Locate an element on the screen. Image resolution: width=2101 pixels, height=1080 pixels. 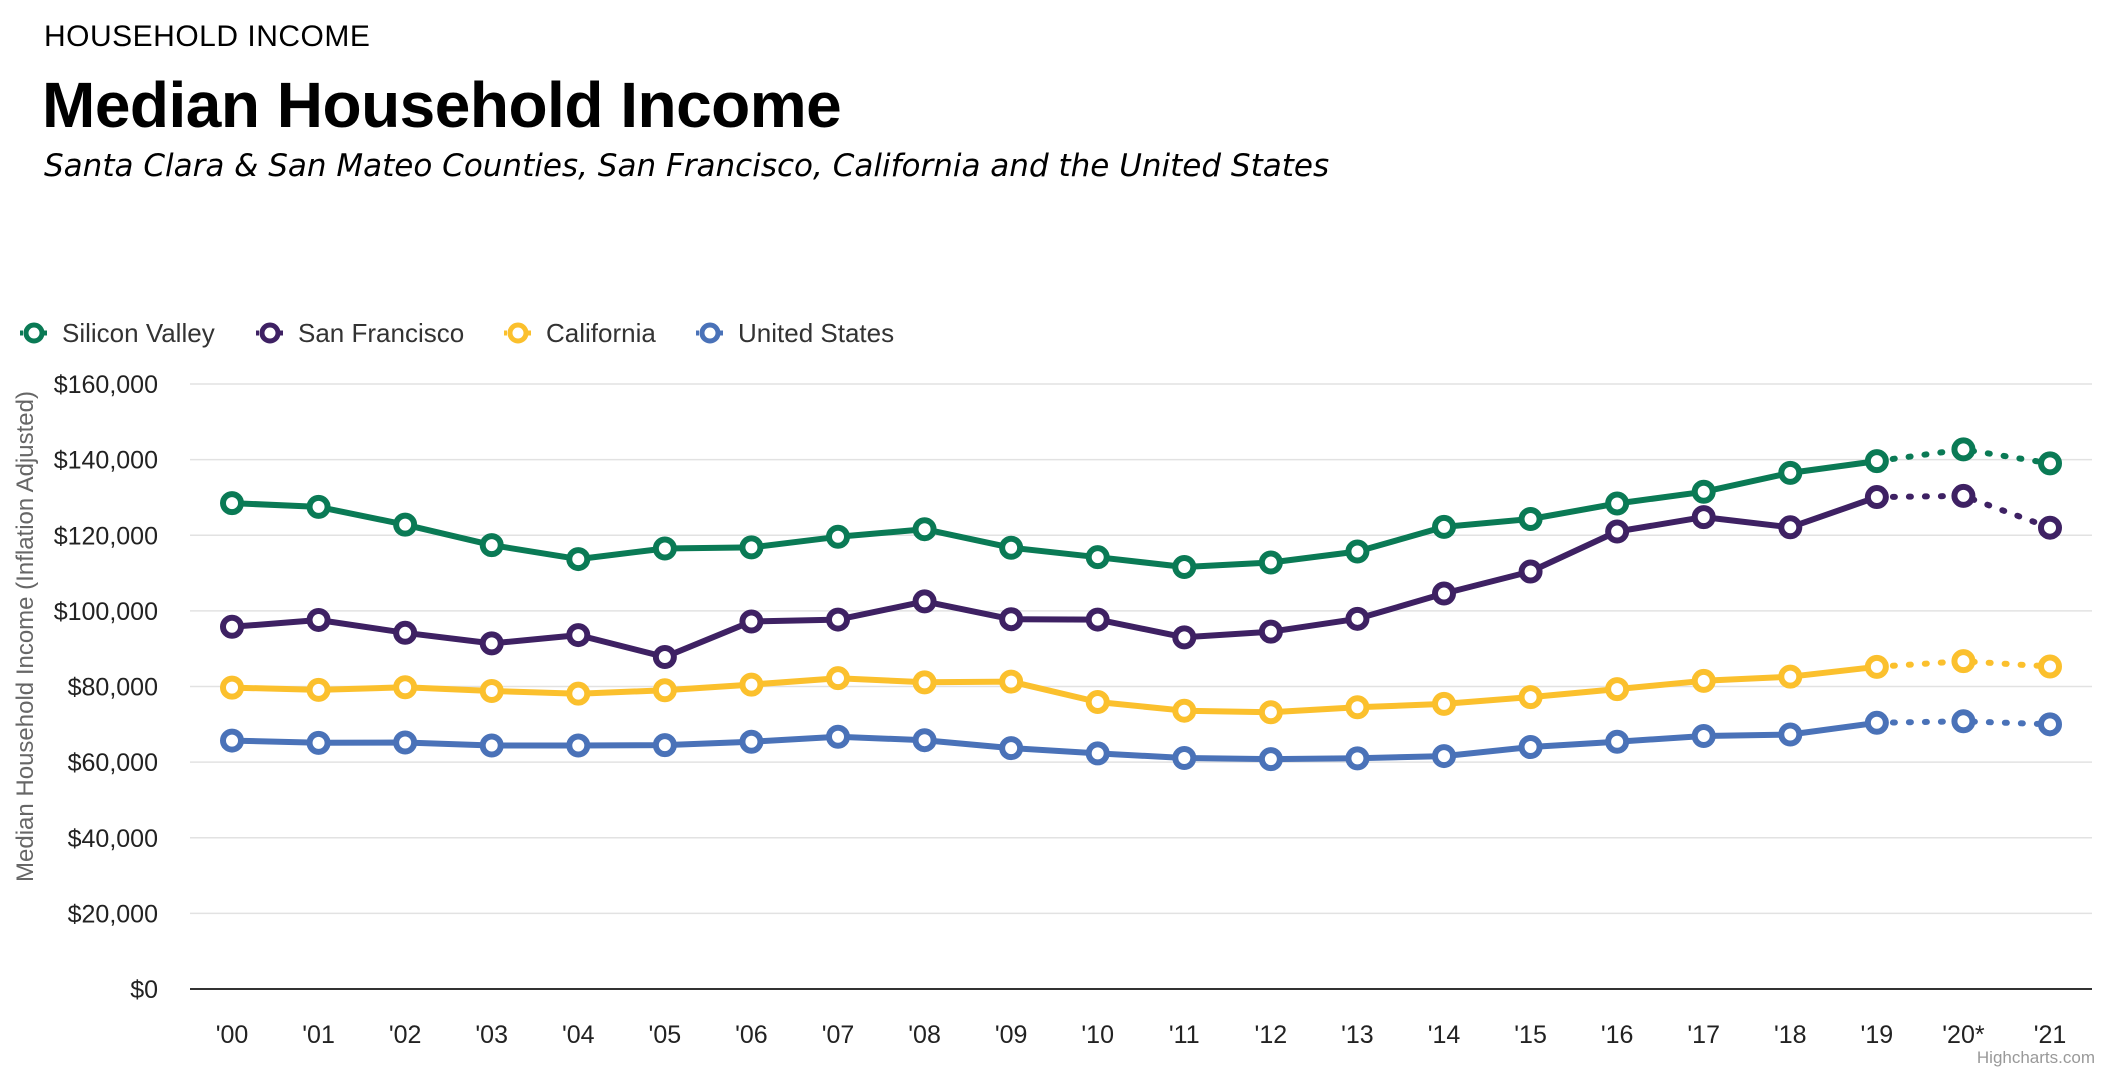
credits-link: Highcharts.com is located at coordinates (2035, 1057).